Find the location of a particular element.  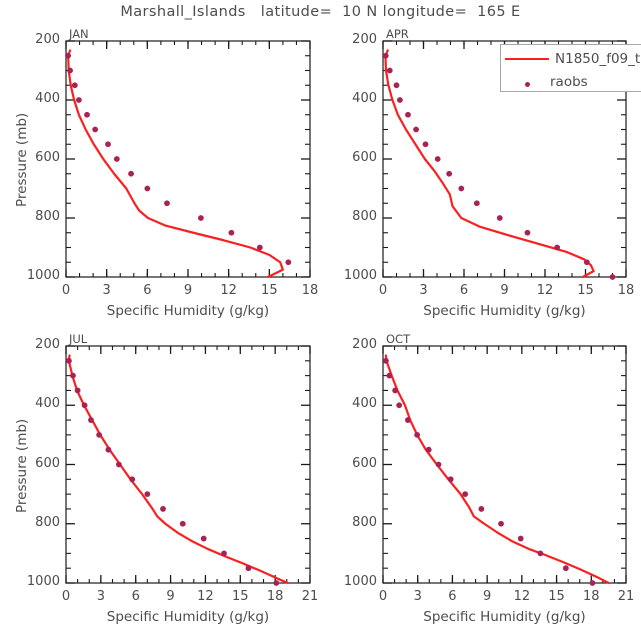

panel-label-oct: OCT is located at coordinates (398, 339).